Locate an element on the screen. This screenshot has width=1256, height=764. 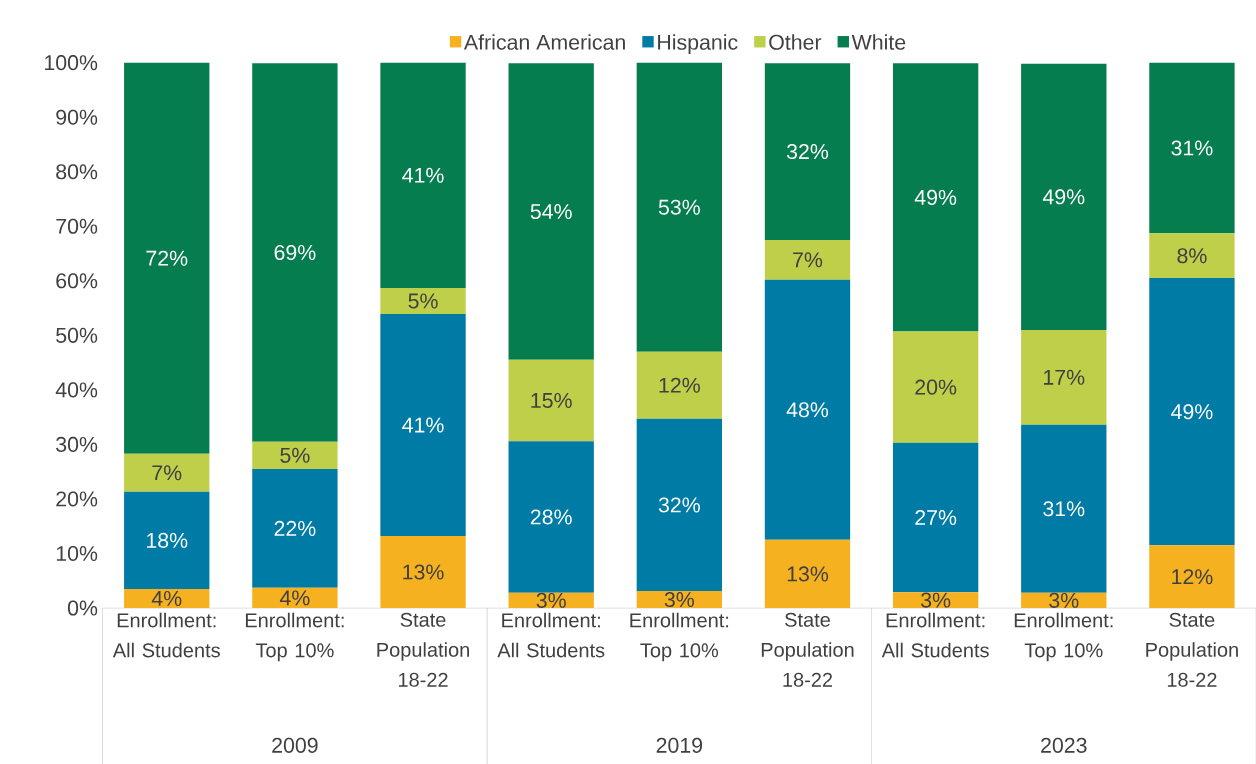
data-label: 8% is located at coordinates (1192, 256).